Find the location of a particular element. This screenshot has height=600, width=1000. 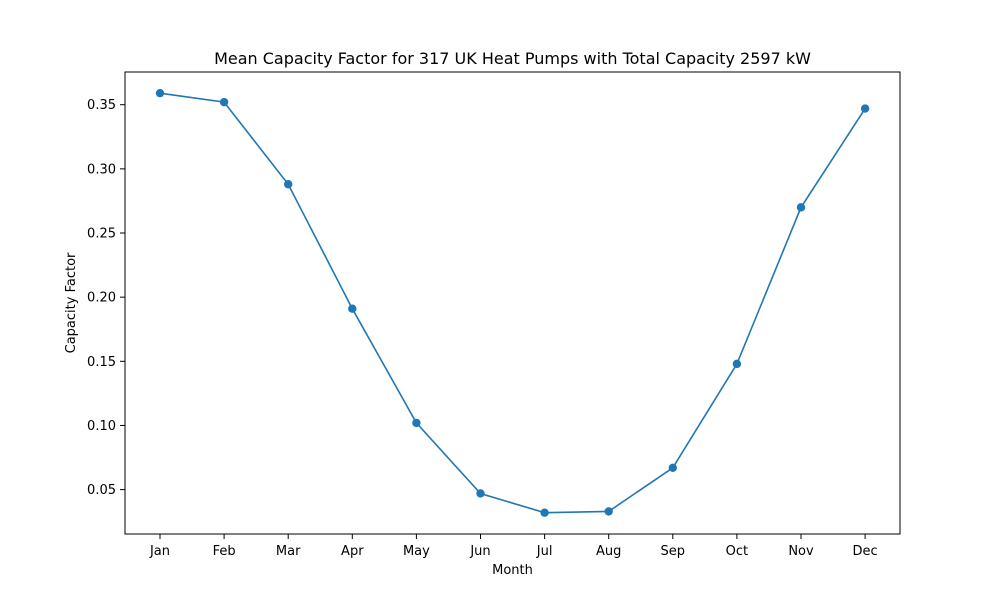

y-tick-label: 0.30 is located at coordinates (101, 169).